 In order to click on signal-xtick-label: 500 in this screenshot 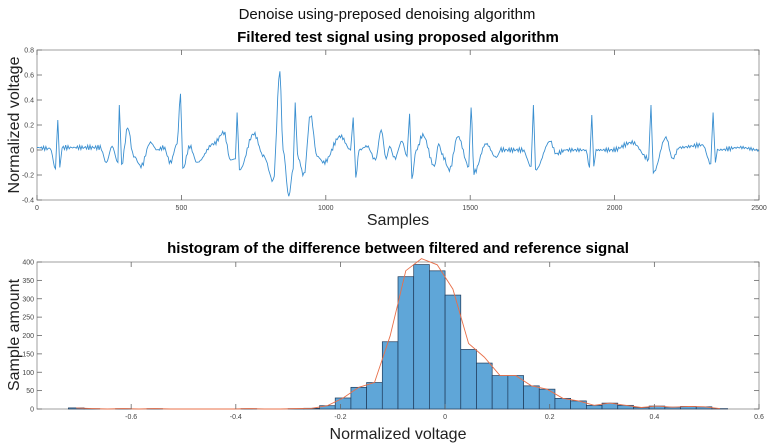, I will do `click(182, 208)`.